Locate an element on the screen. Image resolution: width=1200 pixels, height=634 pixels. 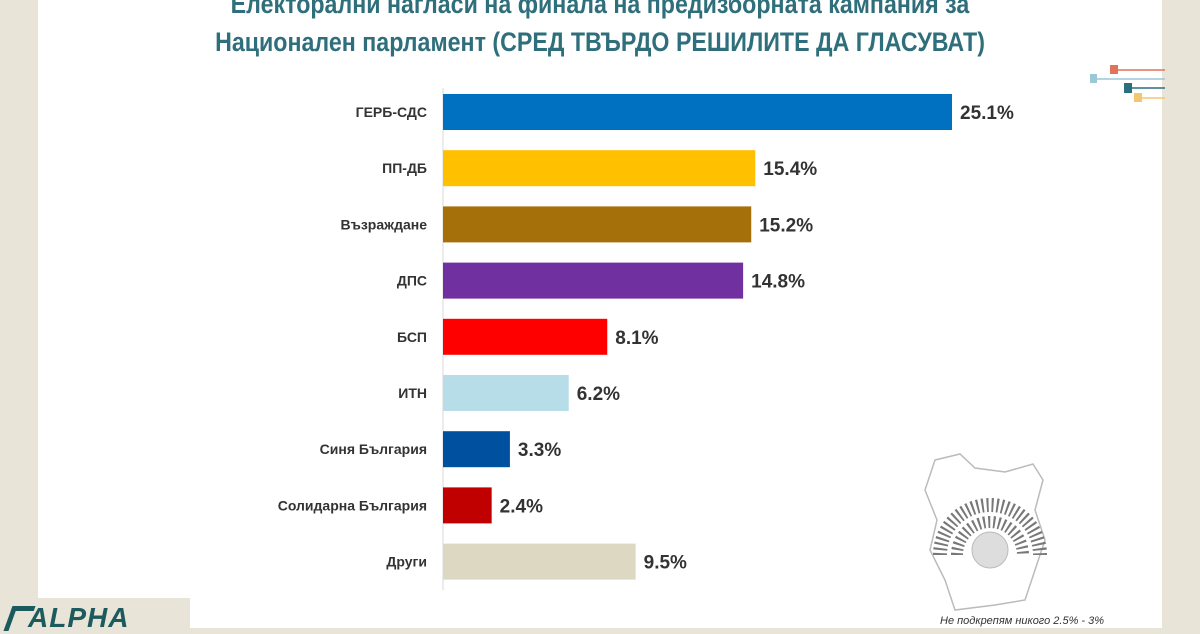
category-label: Синя България is located at coordinates (373, 449).